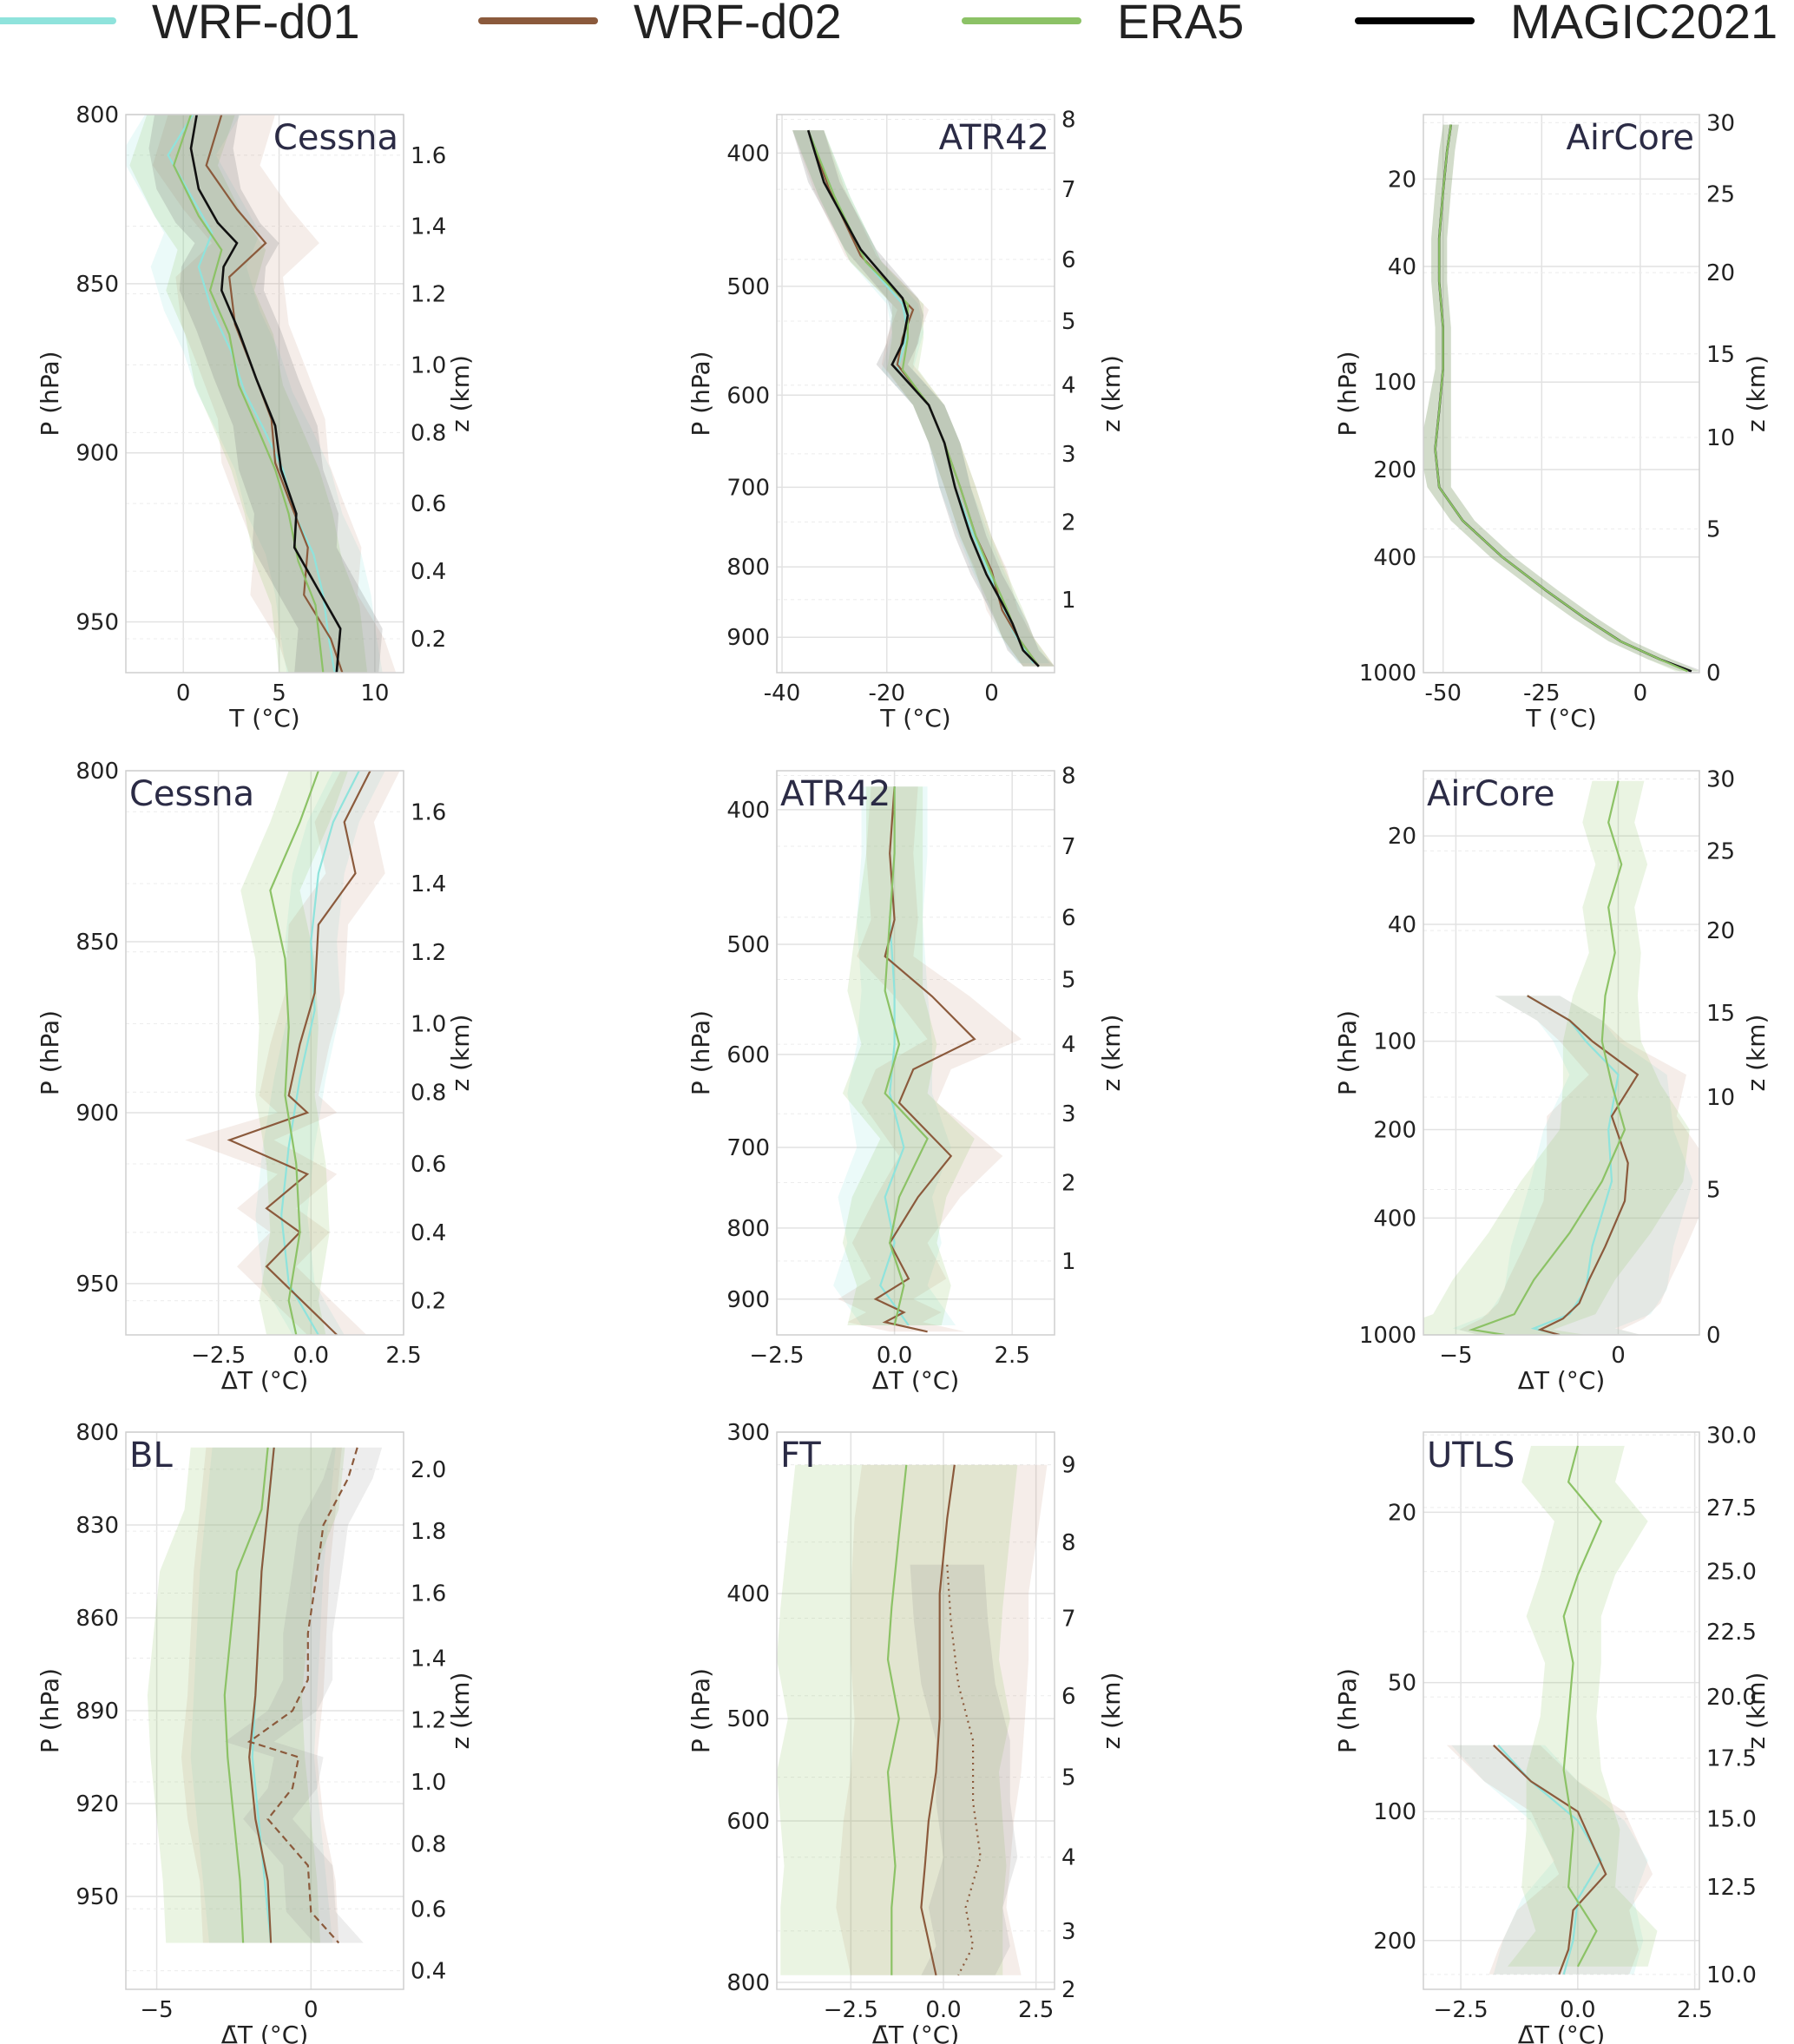 The image size is (1794, 2044). Describe the element at coordinates (156, 2010) in the screenshot. I see `x-tick-label: −5` at that location.